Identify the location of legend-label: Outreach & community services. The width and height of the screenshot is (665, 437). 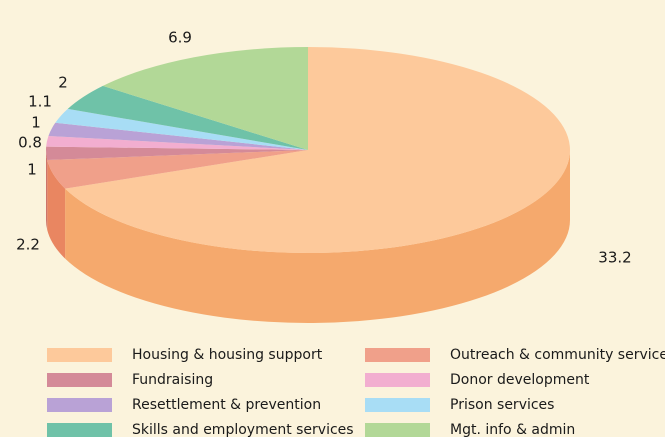
(557, 355).